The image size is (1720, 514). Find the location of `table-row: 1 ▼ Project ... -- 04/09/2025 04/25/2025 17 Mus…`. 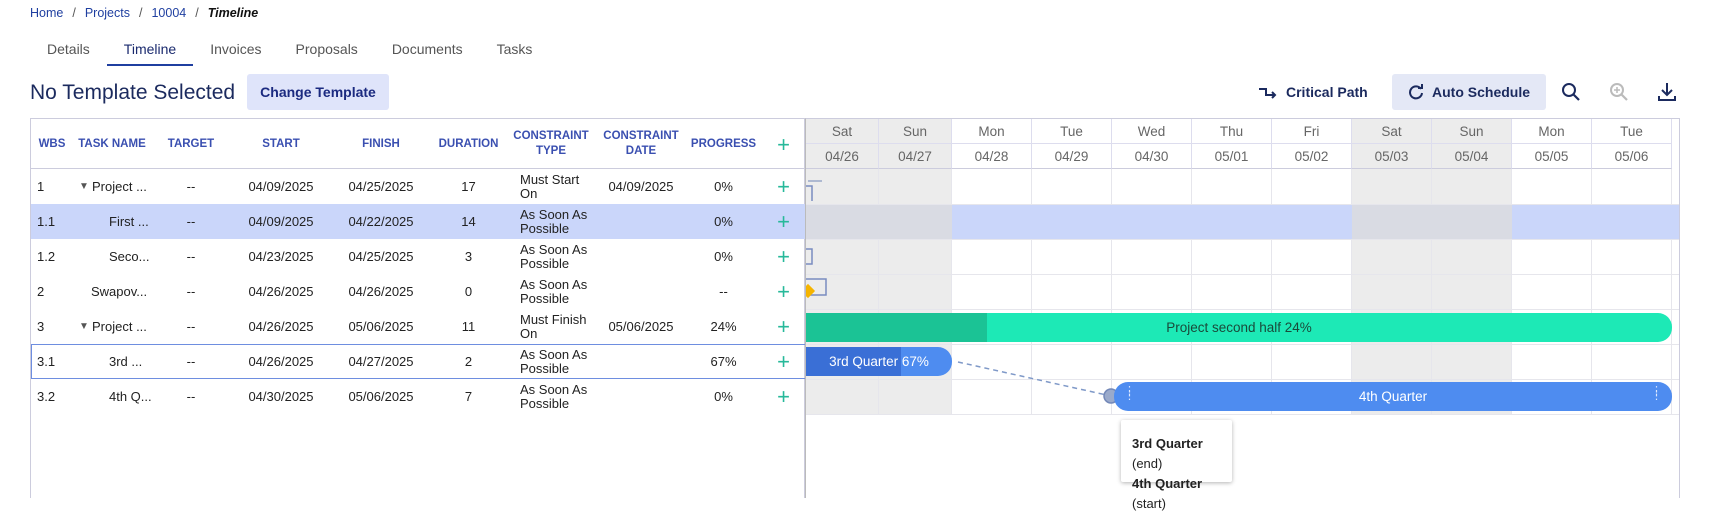

table-row: 1 ▼ Project ... -- 04/09/2025 04/25/2025 17 Mus… is located at coordinates (418, 186).